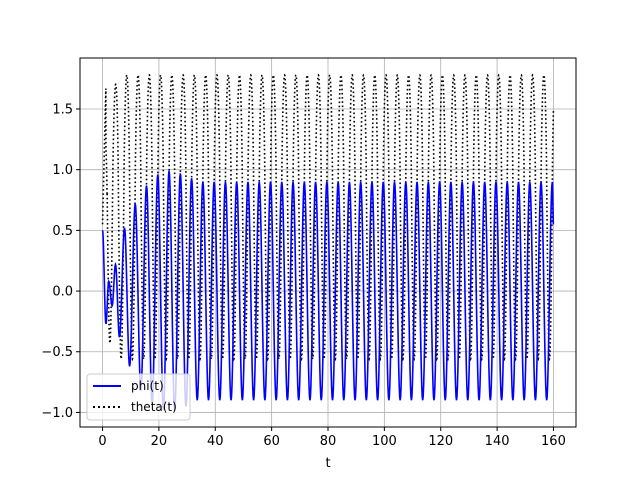 This screenshot has height=480, width=640. Describe the element at coordinates (62, 292) in the screenshot. I see `y-tick-label: 0.0` at that location.